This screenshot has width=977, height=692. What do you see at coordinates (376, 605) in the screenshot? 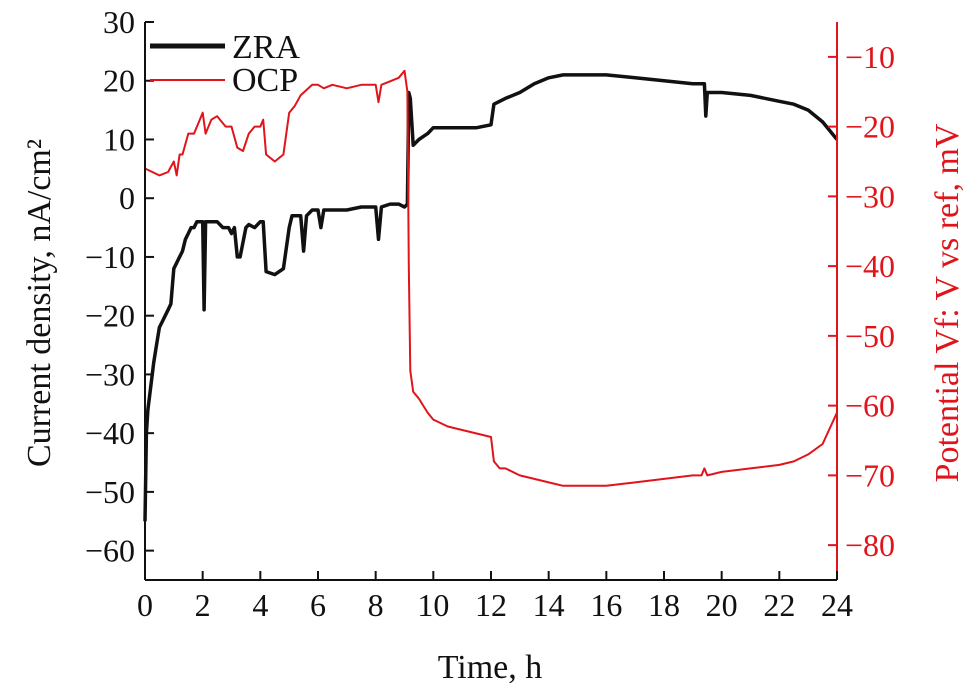
I see `x-tick-label: 8` at bounding box center [376, 605].